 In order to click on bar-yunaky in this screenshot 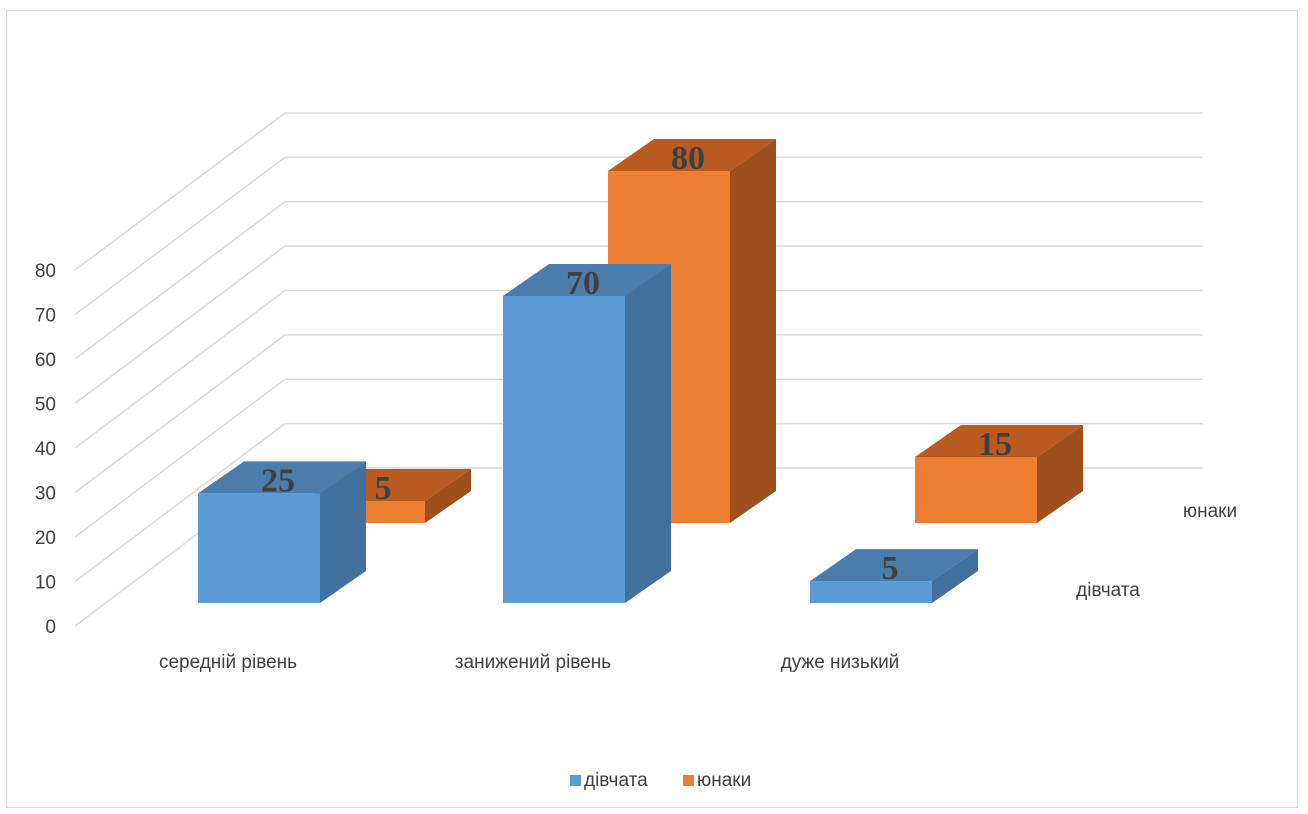, I will do `click(976, 490)`.